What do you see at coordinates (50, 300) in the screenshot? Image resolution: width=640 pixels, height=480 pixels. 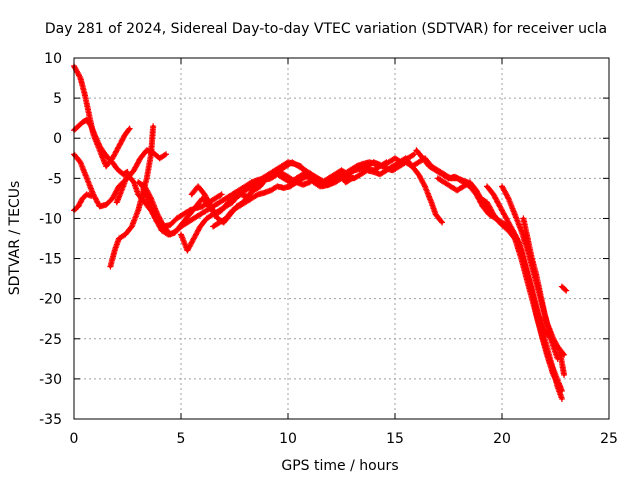 I see `y-tick-label: -20` at bounding box center [50, 300].